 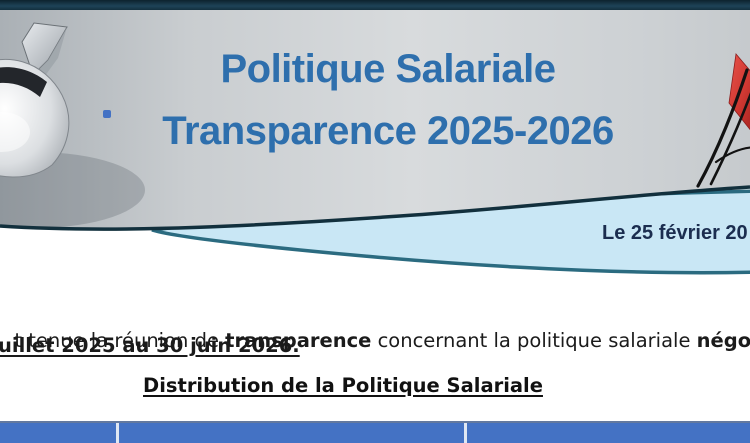 What do you see at coordinates (388, 69) in the screenshot?
I see `page-title-line1: Politique Salariale` at bounding box center [388, 69].